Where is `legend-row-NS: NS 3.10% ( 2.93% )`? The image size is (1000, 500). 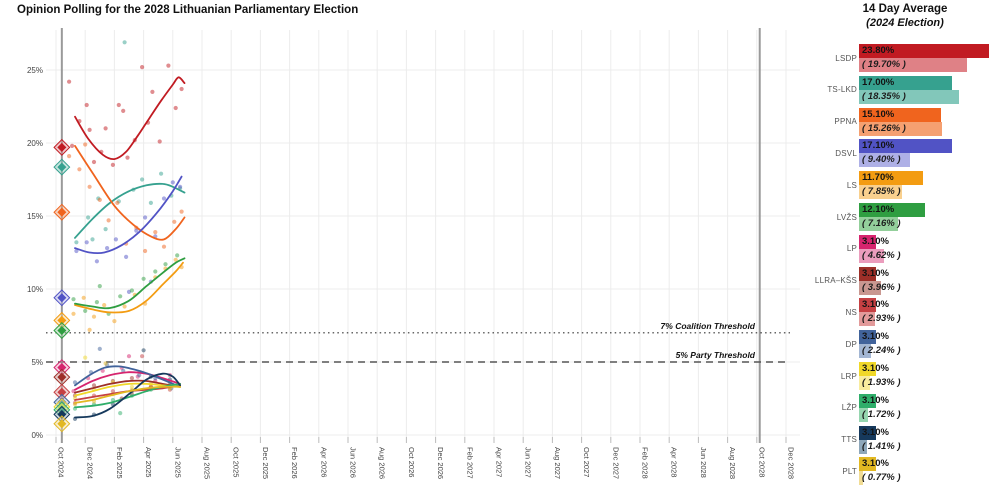 legend-row-NS: NS 3.10% ( 2.93% ) is located at coordinates (905, 312).